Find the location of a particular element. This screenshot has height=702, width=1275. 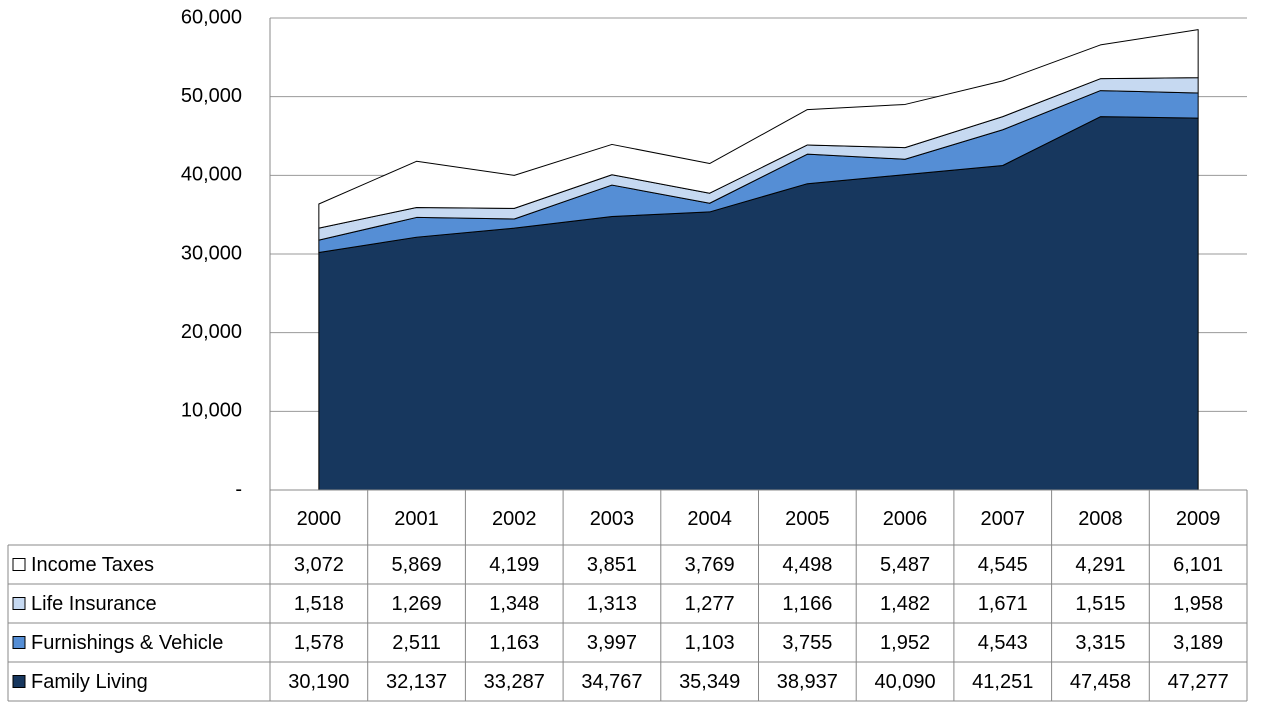

x-tick-label: 2003 is located at coordinates (612, 519).